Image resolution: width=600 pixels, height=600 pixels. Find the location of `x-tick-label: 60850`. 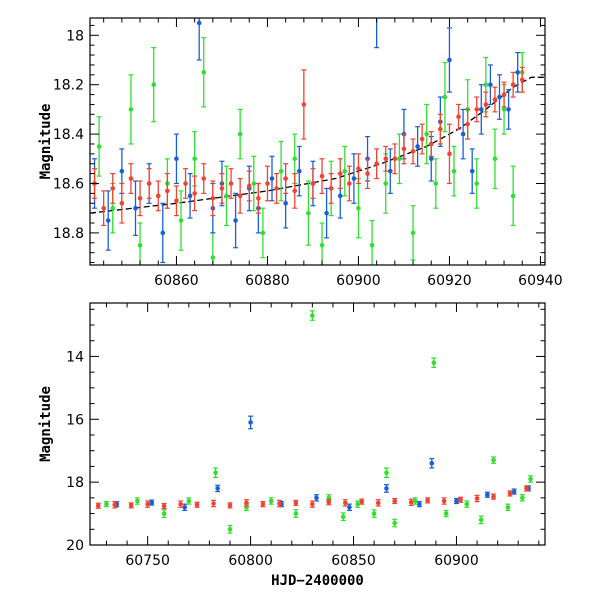

x-tick-label: 60850 is located at coordinates (353, 561).